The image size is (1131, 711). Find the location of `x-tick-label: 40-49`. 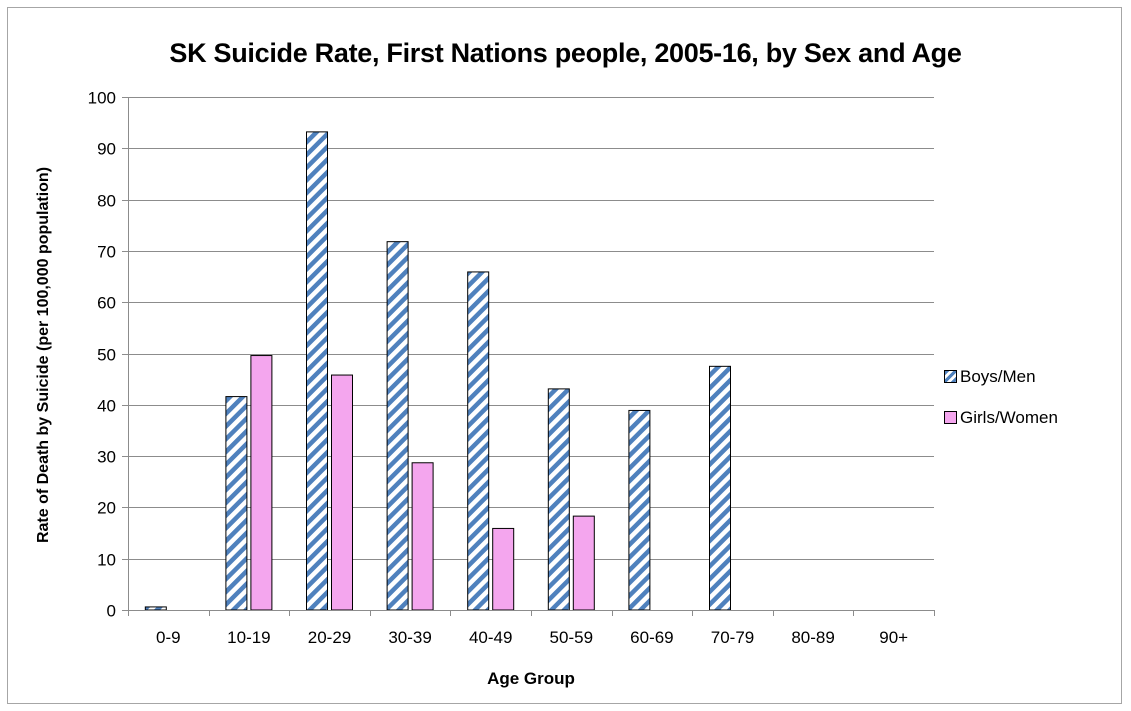

x-tick-label: 40-49 is located at coordinates (490, 637).